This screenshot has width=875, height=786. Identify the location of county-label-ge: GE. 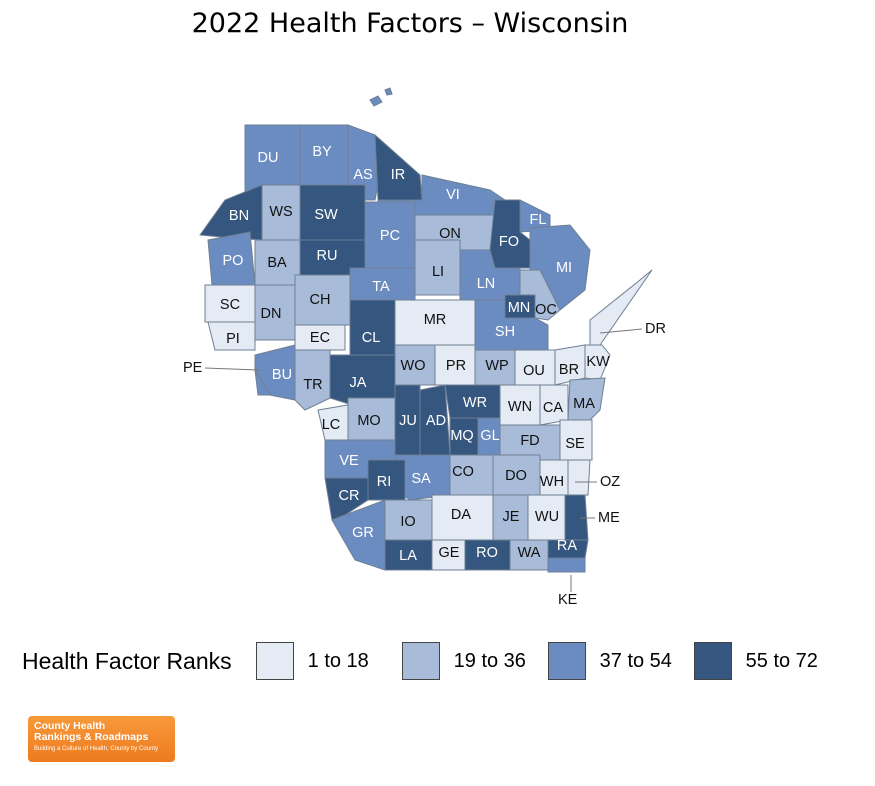
(449, 553).